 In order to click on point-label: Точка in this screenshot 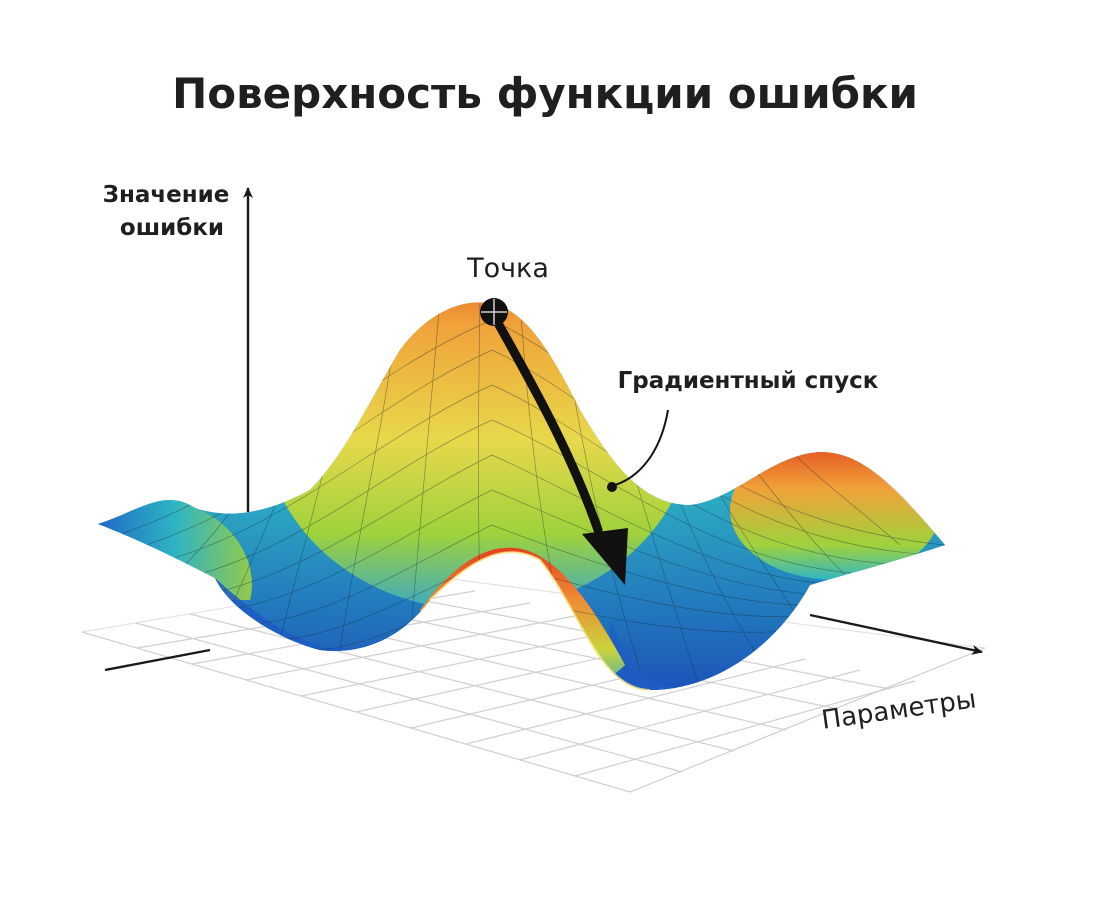, I will do `click(507, 268)`.